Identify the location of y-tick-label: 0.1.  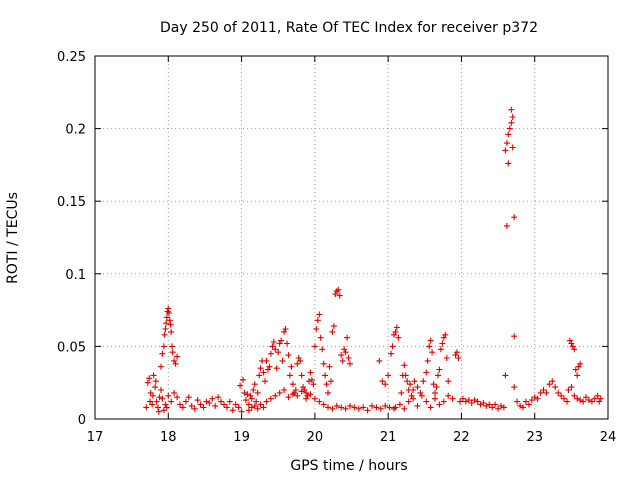
(75, 275).